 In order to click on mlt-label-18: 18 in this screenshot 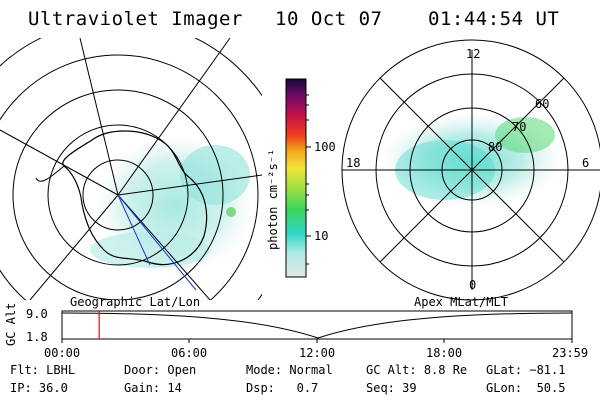, I will do `click(353, 163)`.